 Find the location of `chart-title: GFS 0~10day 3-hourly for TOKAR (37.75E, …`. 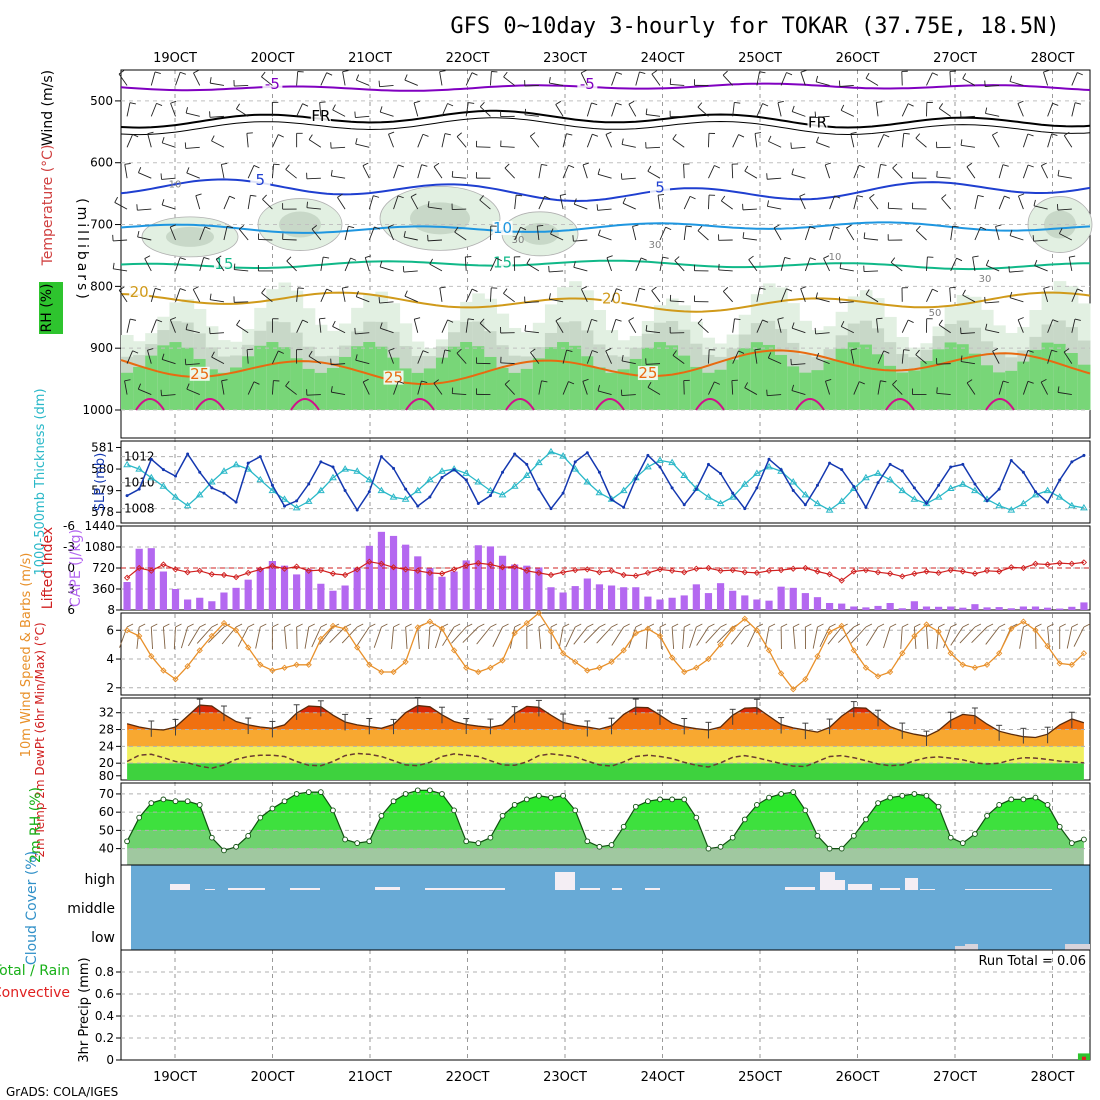

chart-title: GFS 0~10day 3-hourly for TOKAR (37.75E, … is located at coordinates (754, 26).